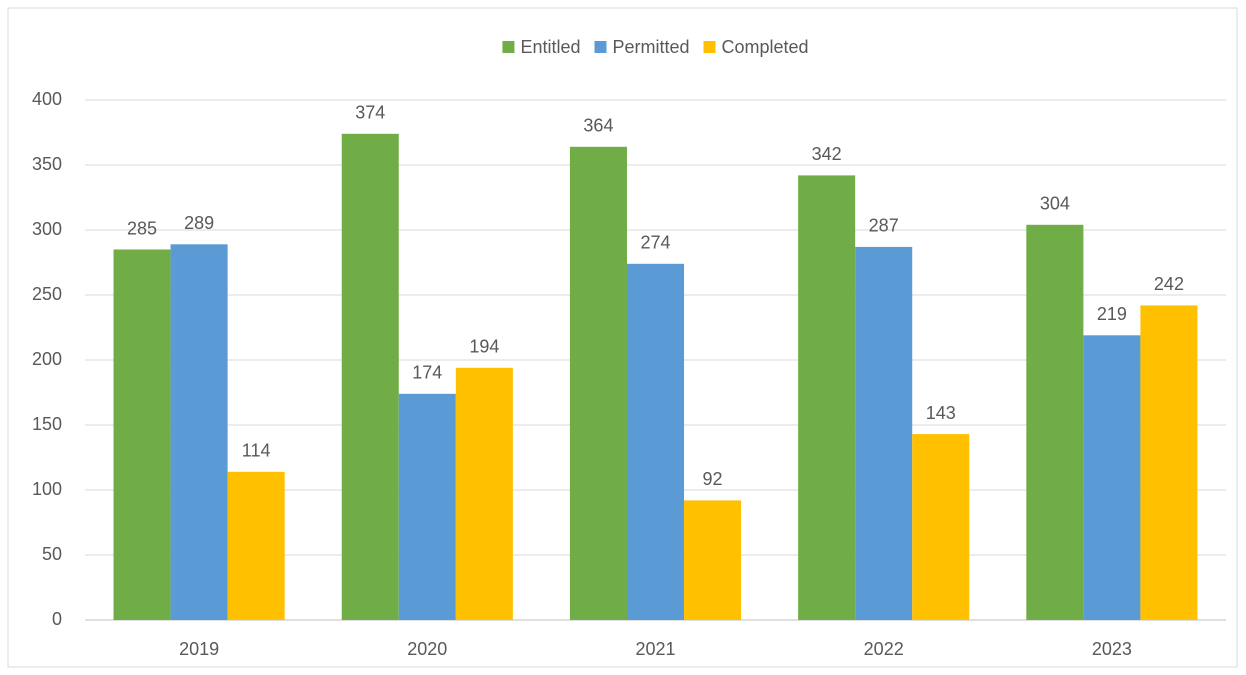 Image resolution: width=1246 pixels, height=675 pixels. I want to click on data-label: 285, so click(142, 228).